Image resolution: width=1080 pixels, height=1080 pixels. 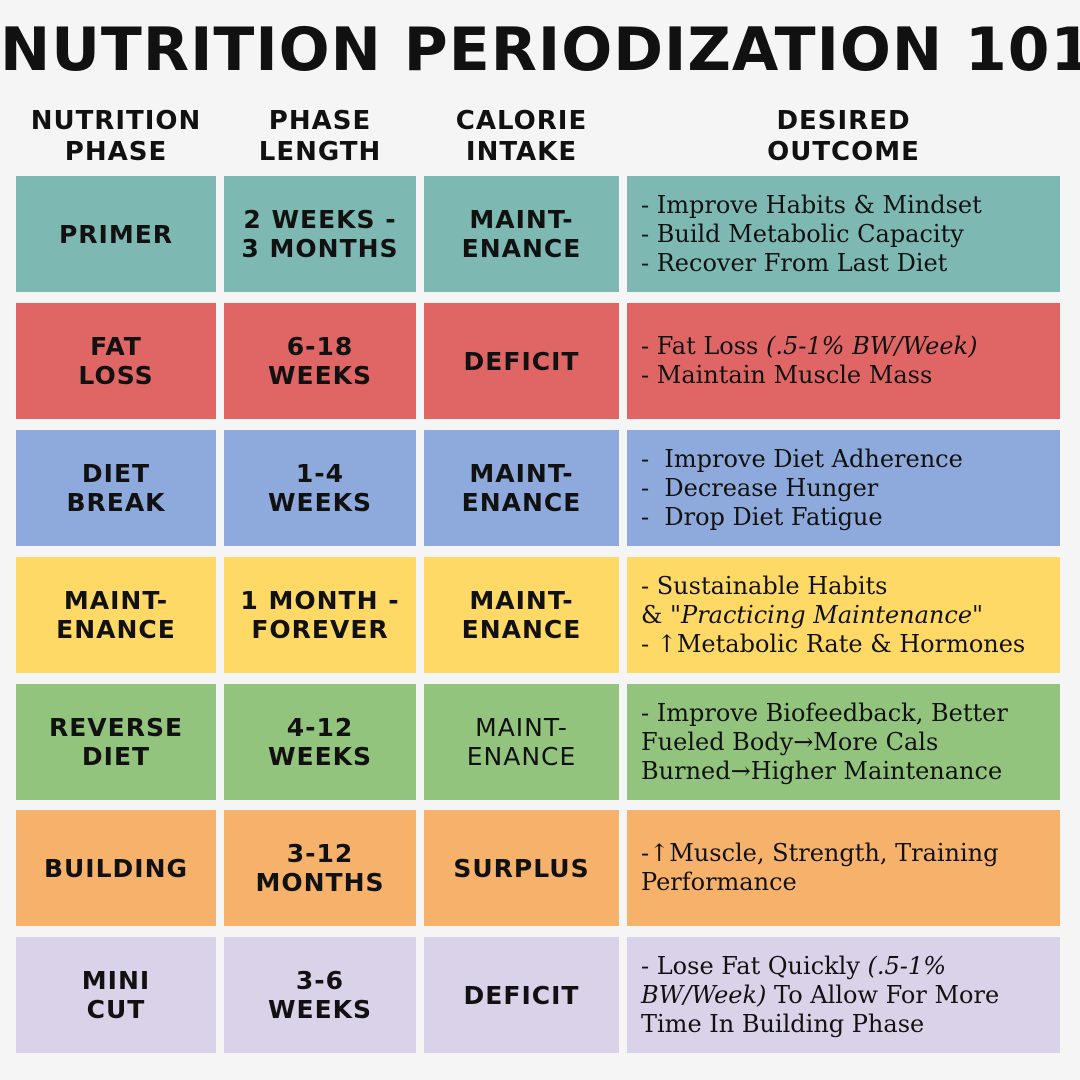 I want to click on phase-cell: FAT LOSS, so click(x=116, y=361).